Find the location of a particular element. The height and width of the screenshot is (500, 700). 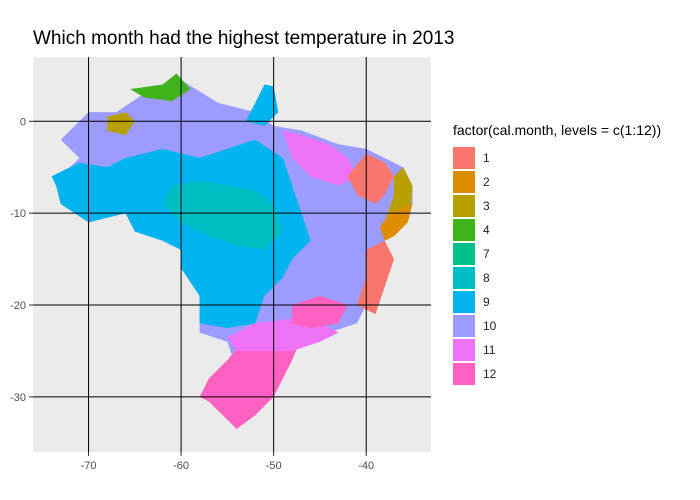

legend-item-12: 12 is located at coordinates (557, 374).